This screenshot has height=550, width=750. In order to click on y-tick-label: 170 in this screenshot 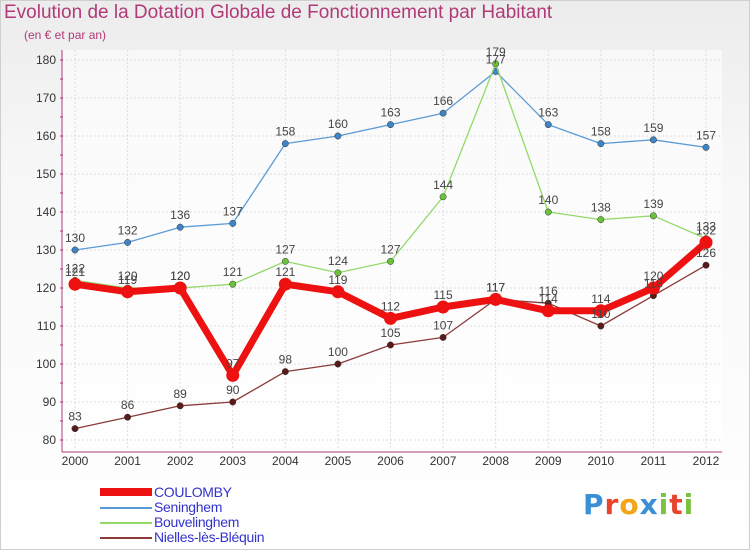, I will do `click(46, 98)`.